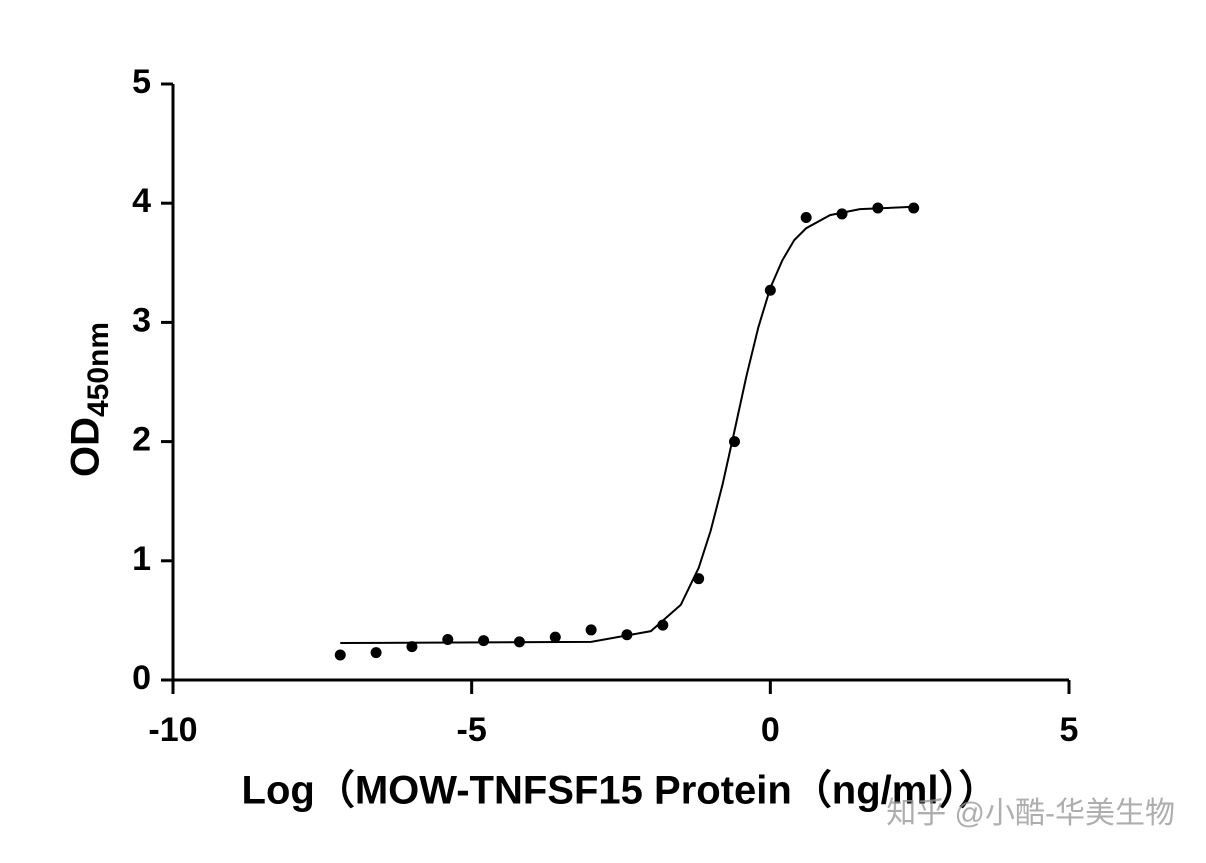 The image size is (1206, 863). What do you see at coordinates (141, 678) in the screenshot?
I see `y-tick-label: 0` at bounding box center [141, 678].